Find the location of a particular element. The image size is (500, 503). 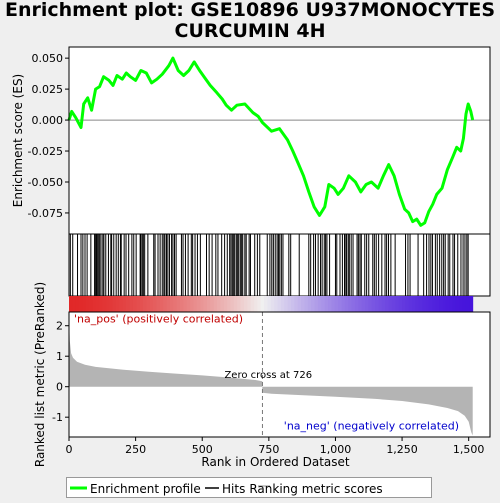

es-y-tick-label: -0.050 is located at coordinates (45, 182).